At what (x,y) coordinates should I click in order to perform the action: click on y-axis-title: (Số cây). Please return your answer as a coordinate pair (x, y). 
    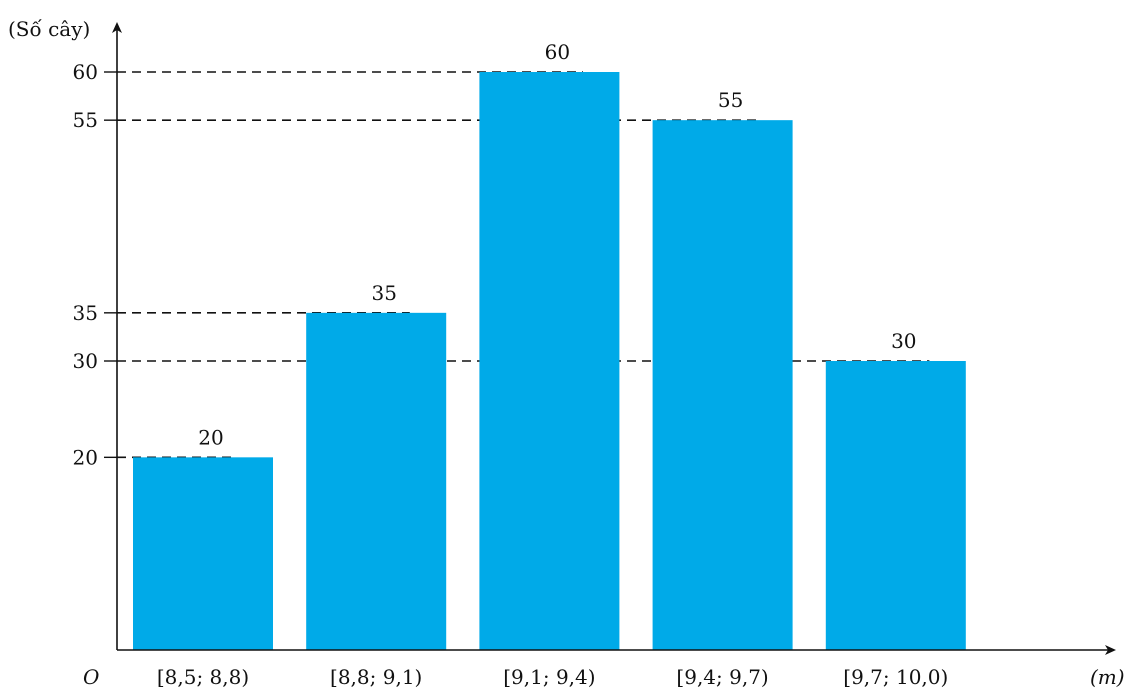
    Looking at the image, I should click on (49, 29).